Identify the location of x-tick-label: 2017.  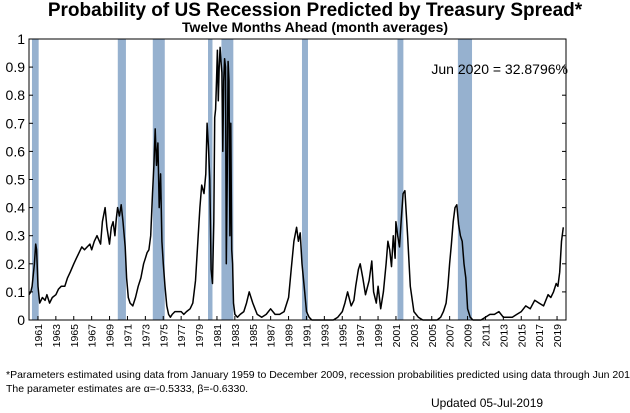
(540, 336).